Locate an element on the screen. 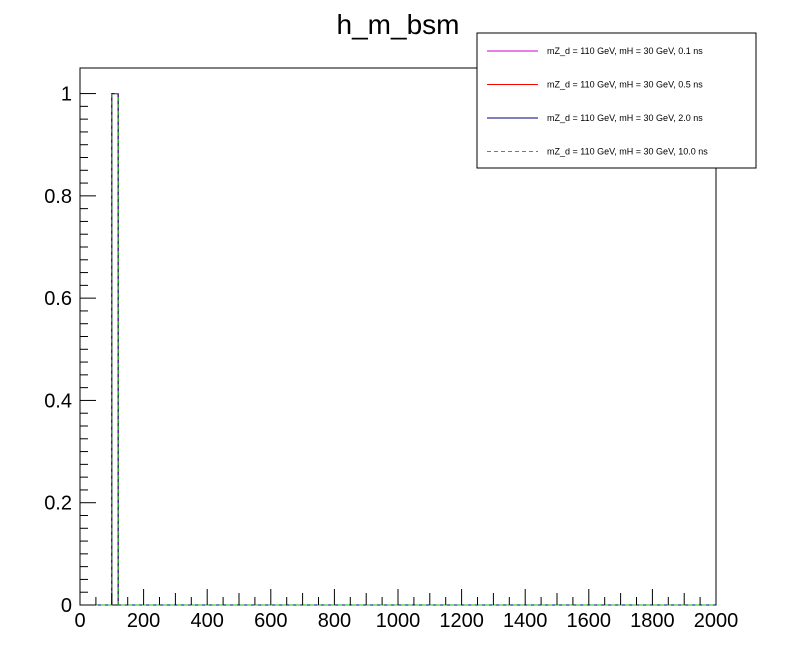 This screenshot has width=796, height=672. legend-box is located at coordinates (616, 100).